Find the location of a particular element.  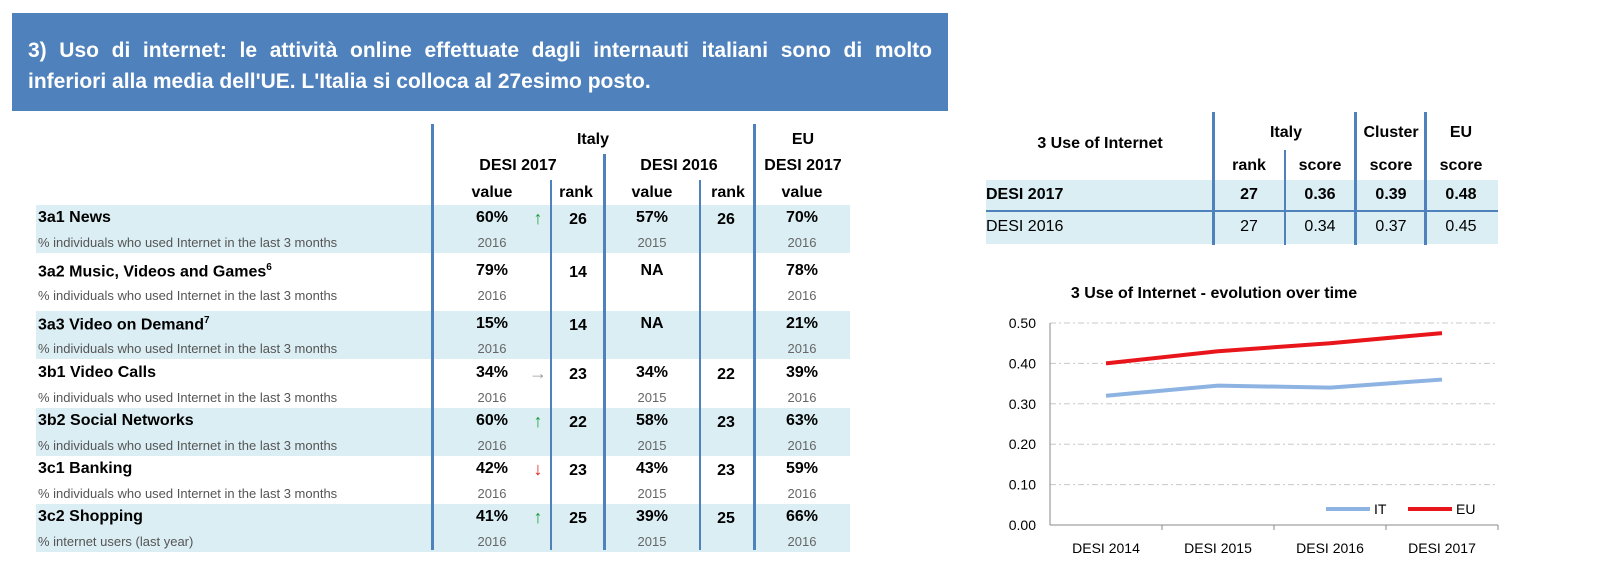

header-value-eu: value is located at coordinates (802, 192).